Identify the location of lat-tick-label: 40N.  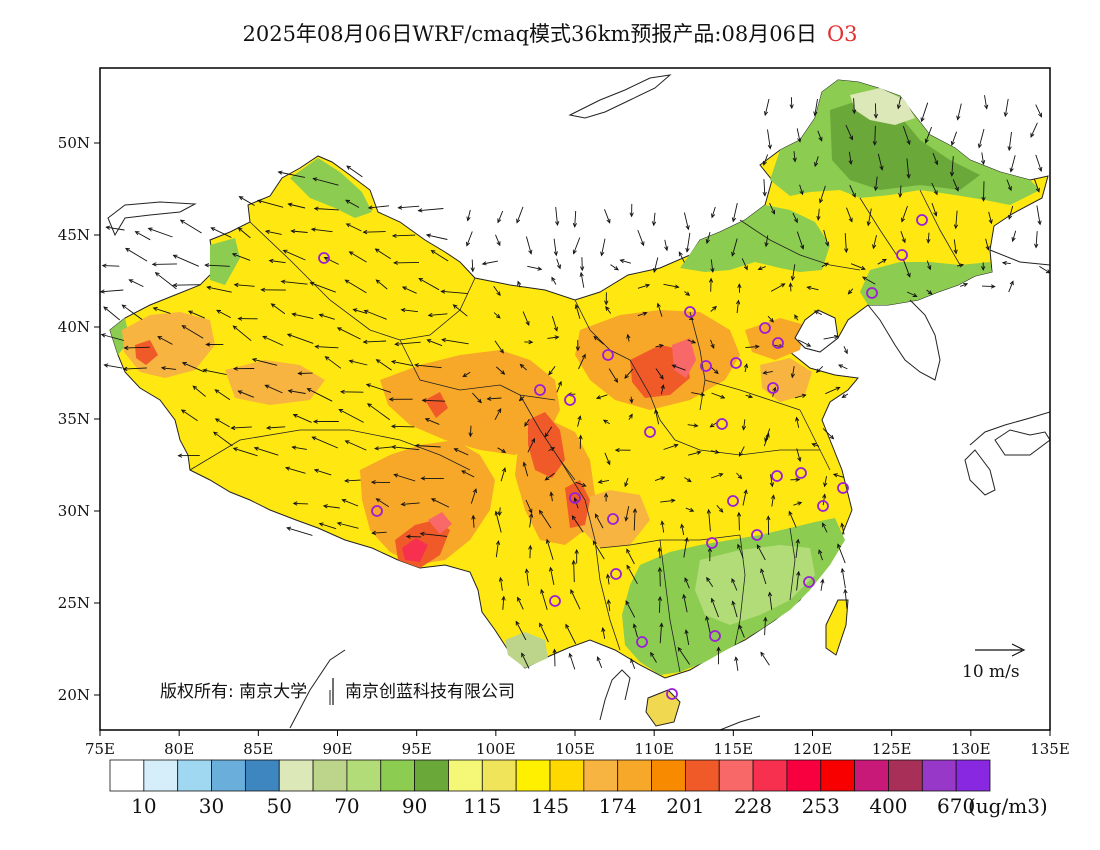
(74, 327).